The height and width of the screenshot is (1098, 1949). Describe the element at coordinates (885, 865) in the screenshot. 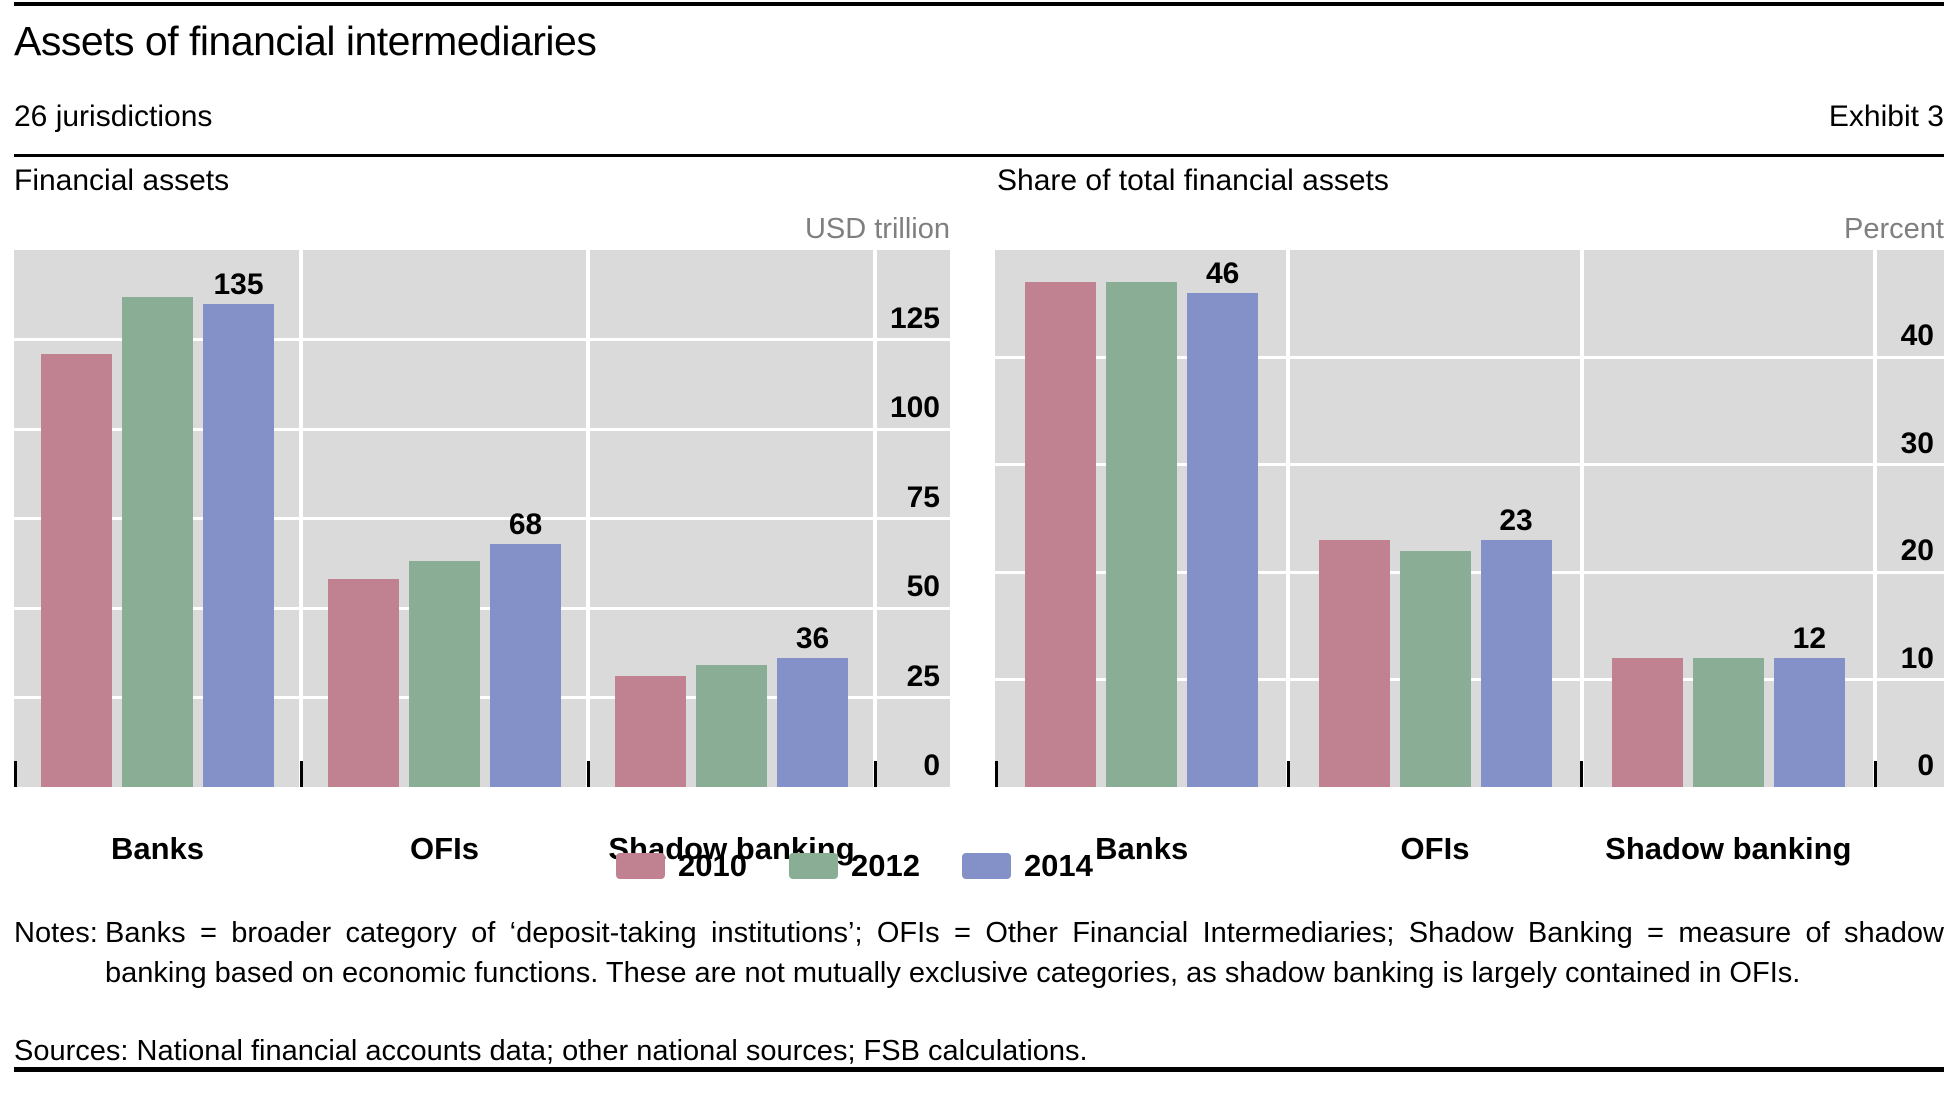

I see `legend-label-2012: 2012` at that location.